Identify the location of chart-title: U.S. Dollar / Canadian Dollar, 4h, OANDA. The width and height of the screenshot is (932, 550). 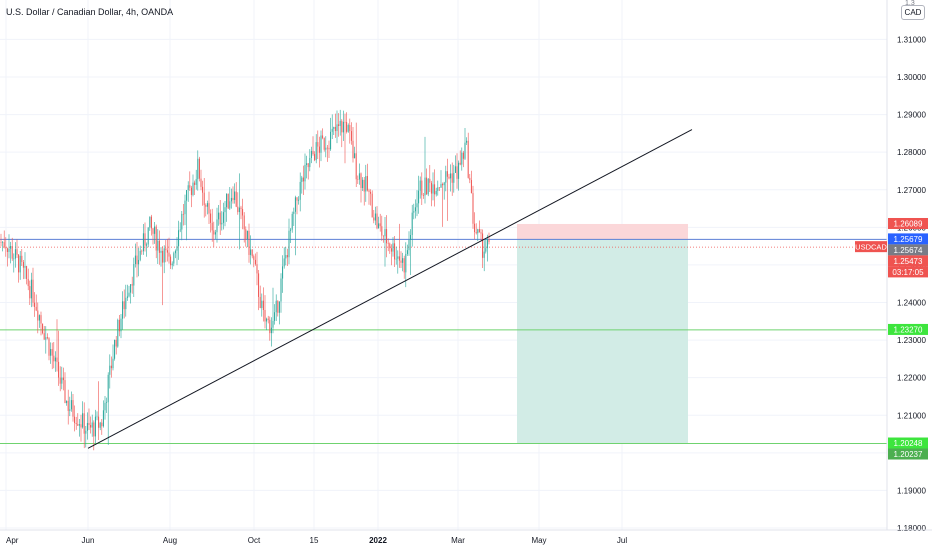
(90, 12).